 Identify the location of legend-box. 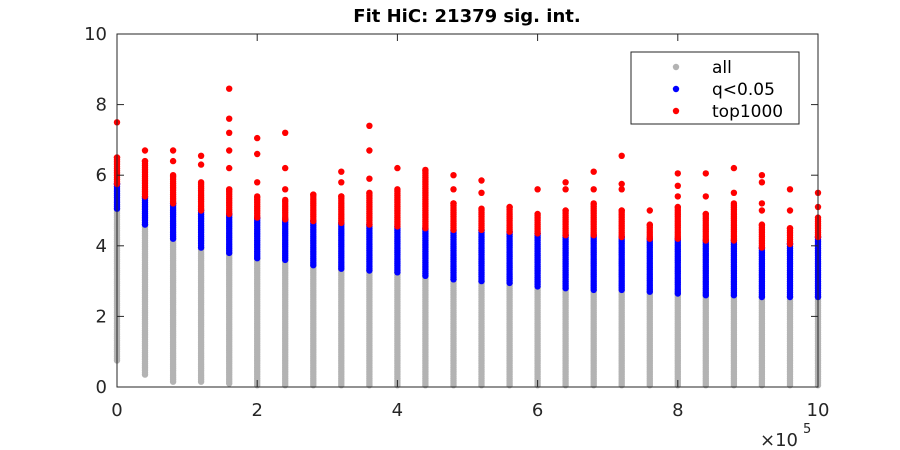
(715, 88).